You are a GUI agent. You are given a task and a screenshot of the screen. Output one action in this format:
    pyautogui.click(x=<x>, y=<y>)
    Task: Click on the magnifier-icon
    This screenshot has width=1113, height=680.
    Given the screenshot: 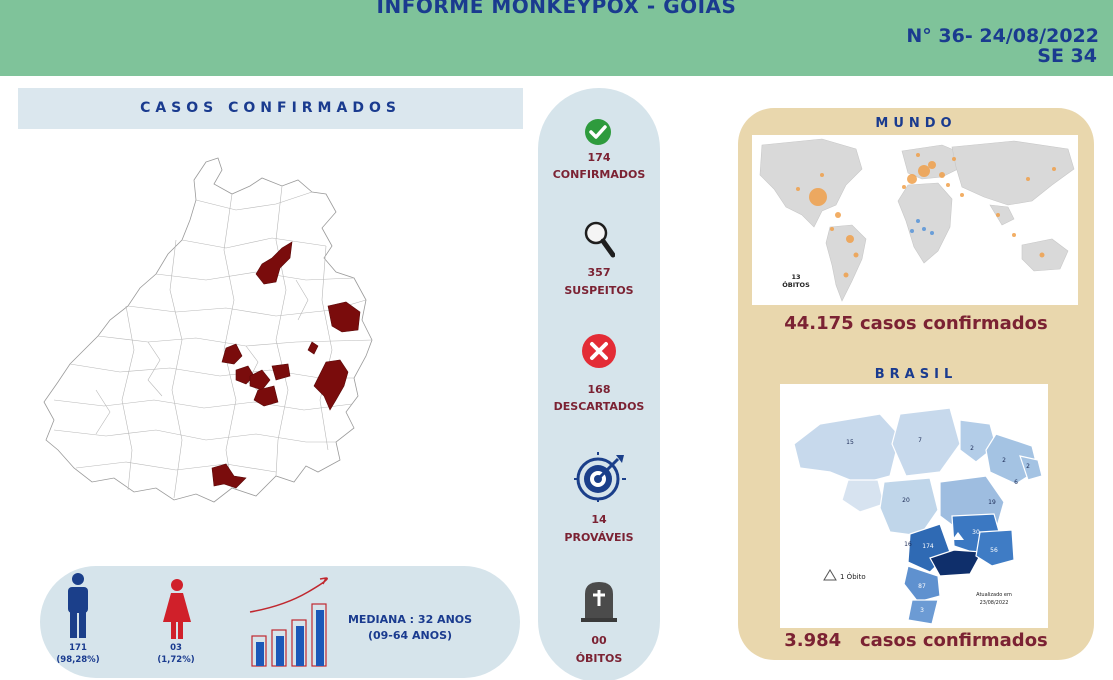 What is the action you would take?
    pyautogui.click(x=599, y=239)
    